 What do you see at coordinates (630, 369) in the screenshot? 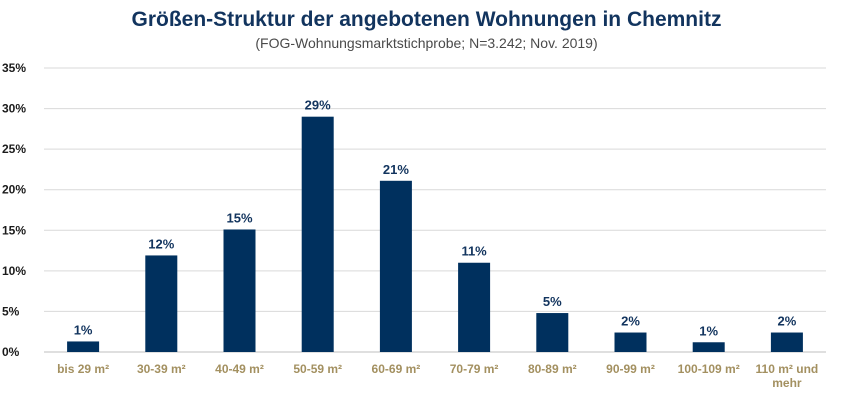
I see `x-tick-label: 90-99 m²` at bounding box center [630, 369].